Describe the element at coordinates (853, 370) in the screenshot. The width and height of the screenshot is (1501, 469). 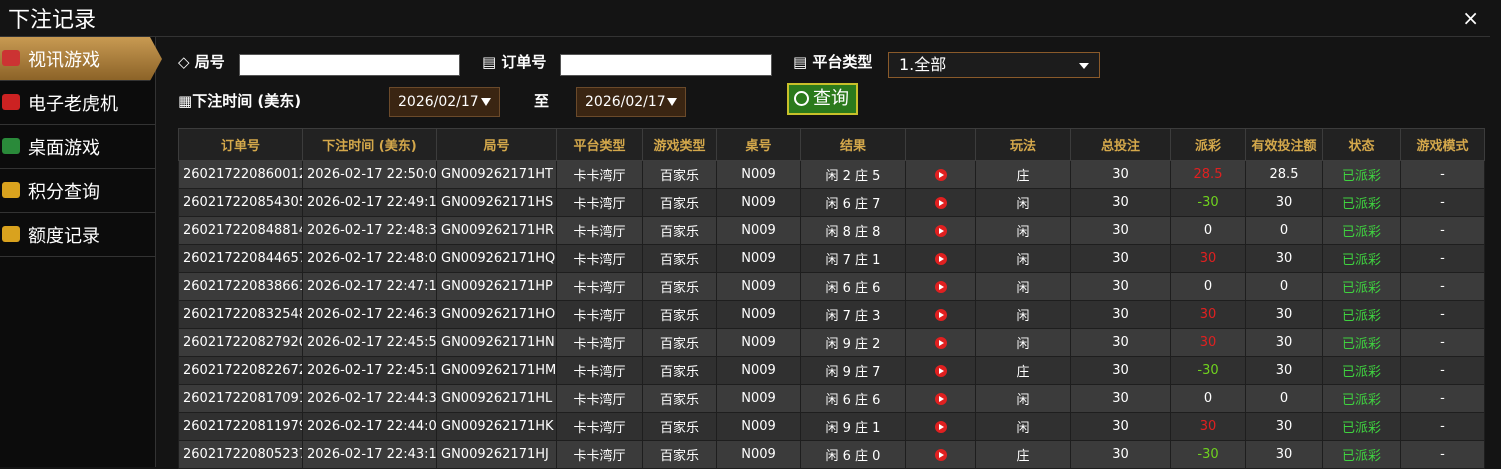
I see `cell: 闲 9 庄 7` at that location.